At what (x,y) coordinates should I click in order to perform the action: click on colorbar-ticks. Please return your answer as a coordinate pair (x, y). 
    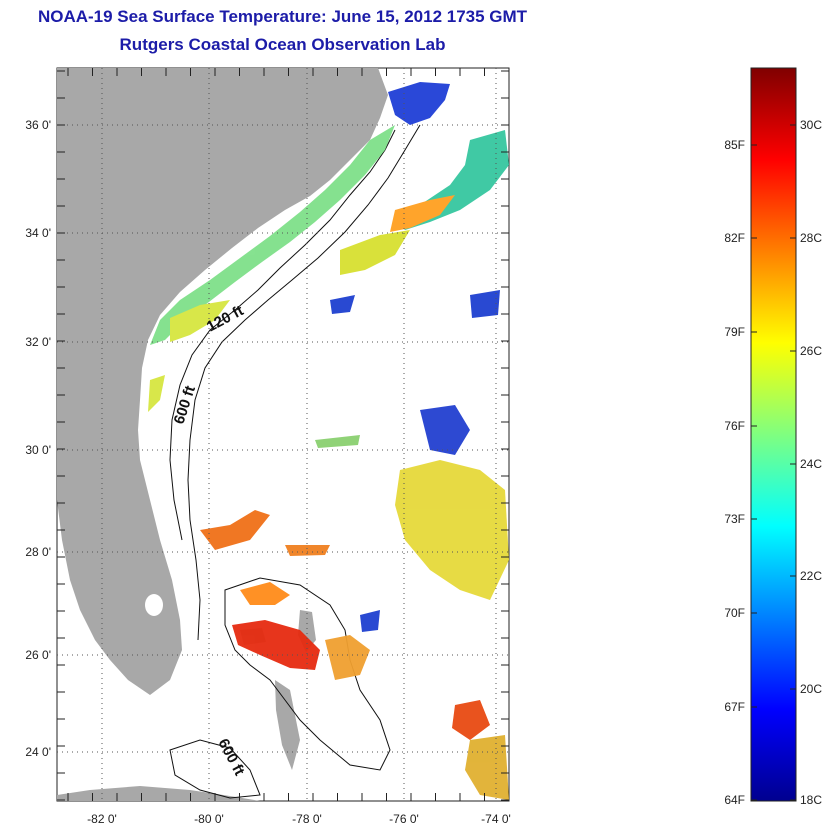
    Looking at the image, I should click on (773, 462).